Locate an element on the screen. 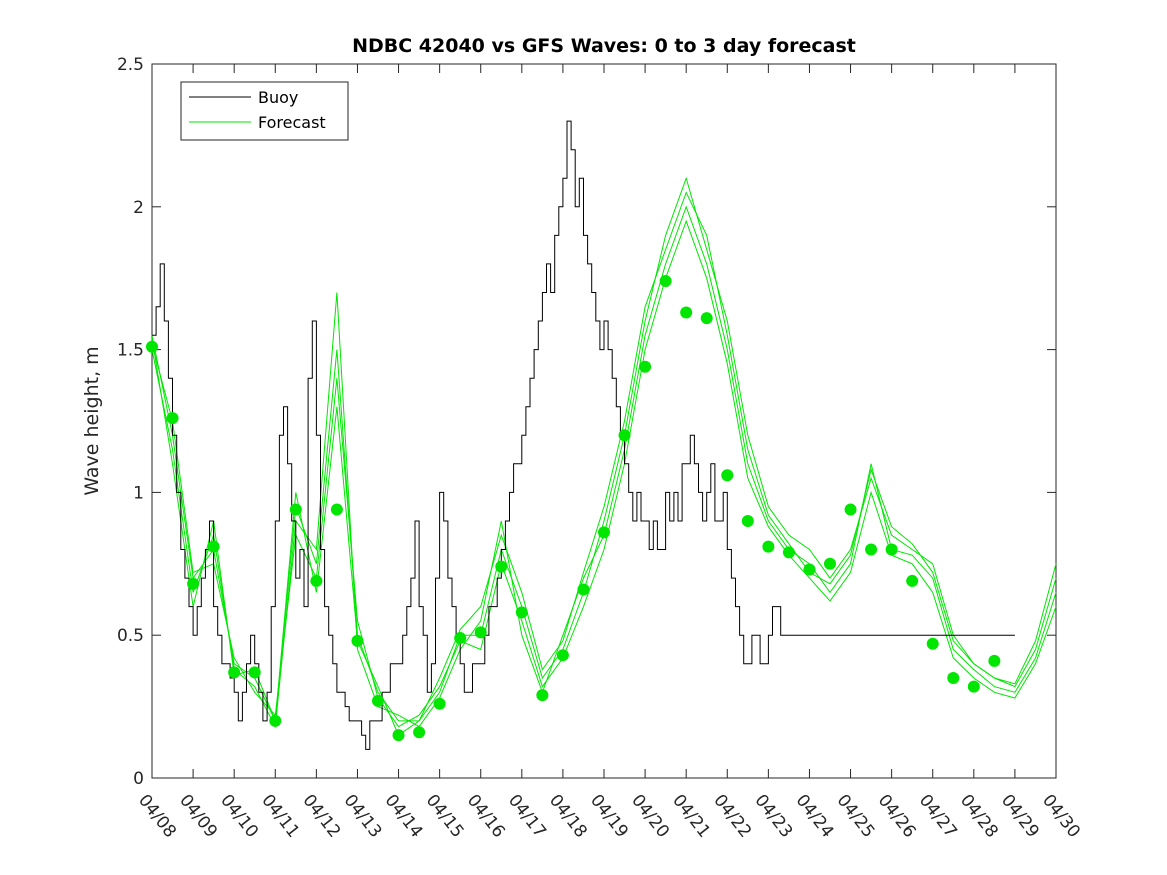 The width and height of the screenshot is (1167, 875). x-tick-label: 04/22 is located at coordinates (732, 816).